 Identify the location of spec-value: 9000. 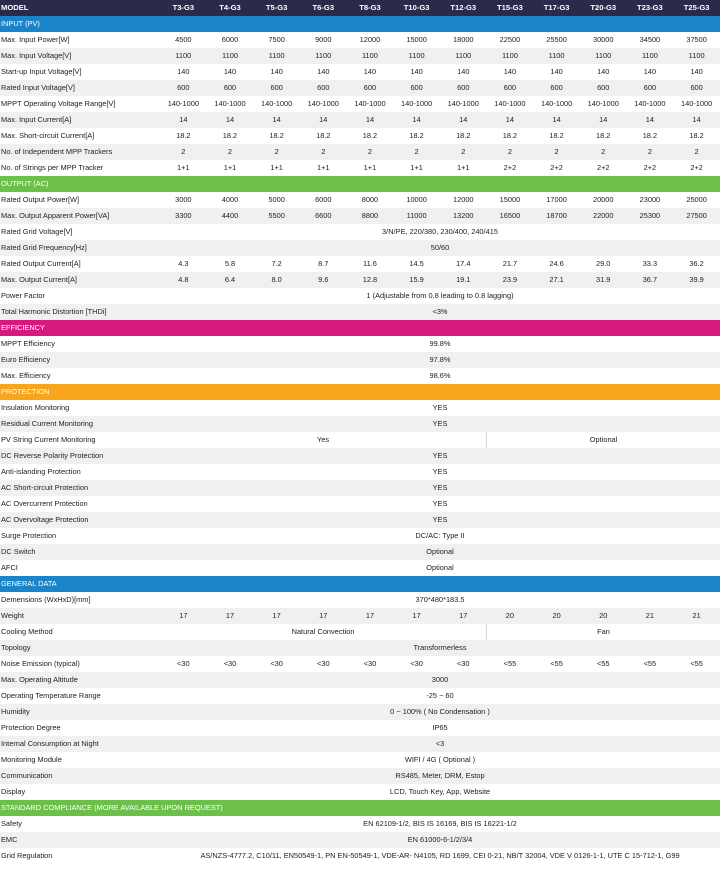
(323, 39).